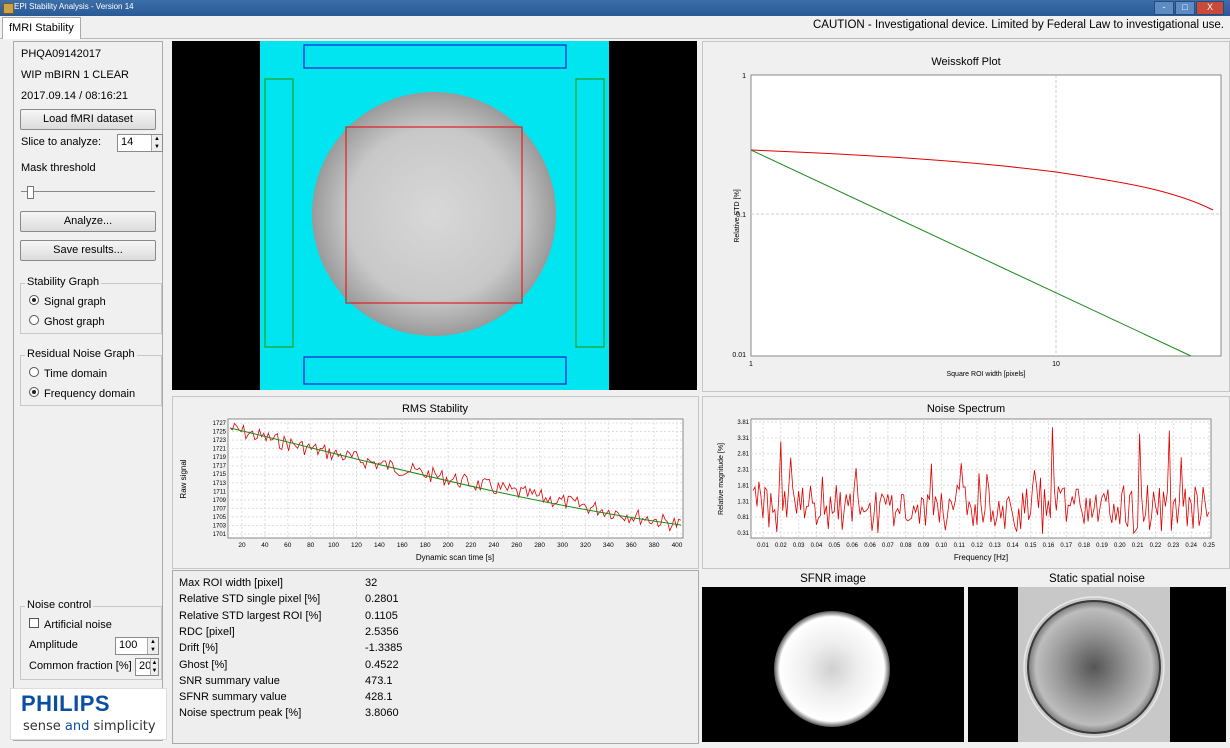 The image size is (1230, 748). Describe the element at coordinates (1210, 8) in the screenshot. I see `close-button: X` at that location.